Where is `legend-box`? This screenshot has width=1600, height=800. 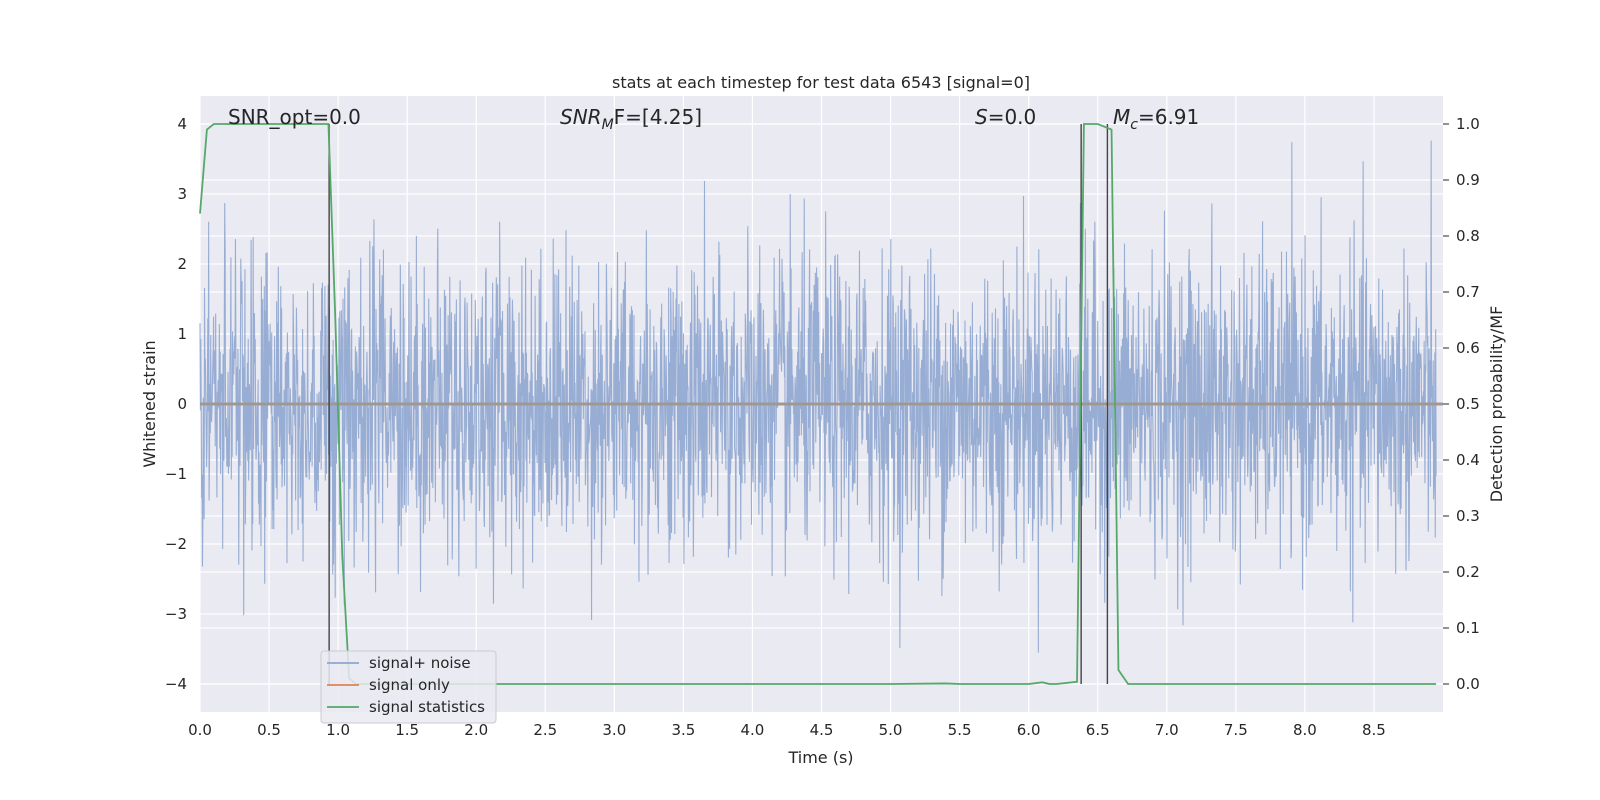 legend-box is located at coordinates (408, 687).